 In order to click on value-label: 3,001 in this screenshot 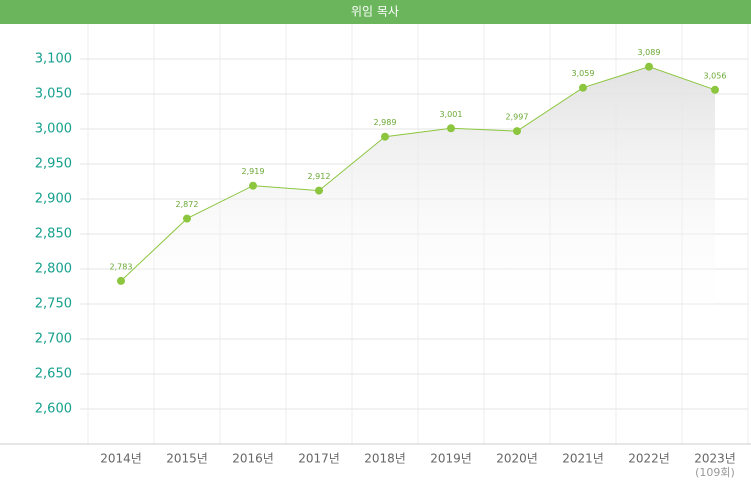, I will do `click(451, 114)`.